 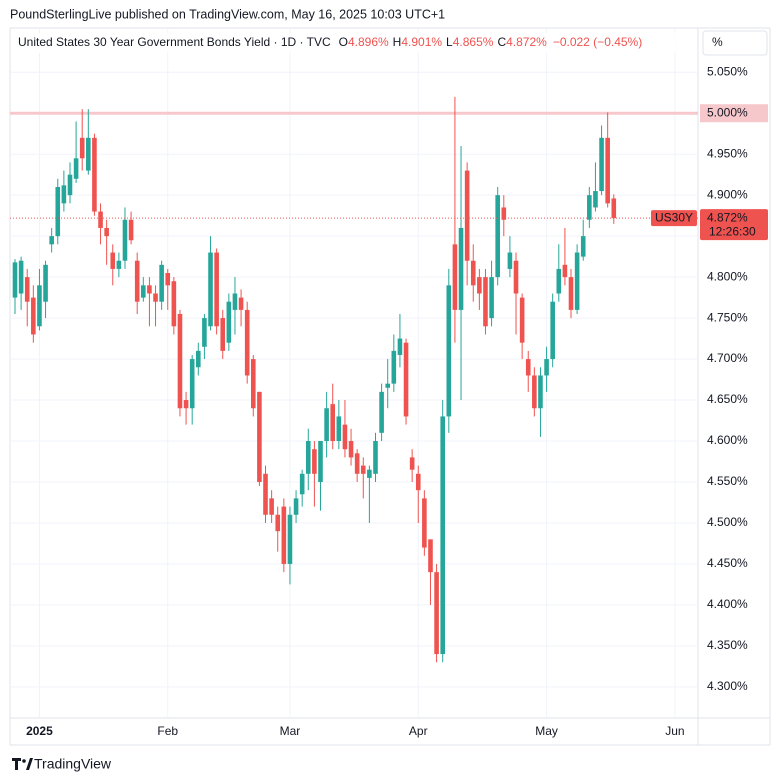 I want to click on legend-value: 4.872%, so click(x=526, y=42).